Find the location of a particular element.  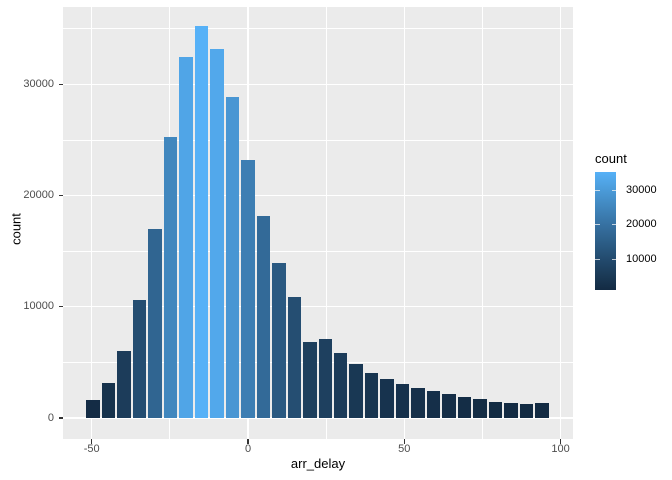

x-tick-label: 0 is located at coordinates (248, 449).